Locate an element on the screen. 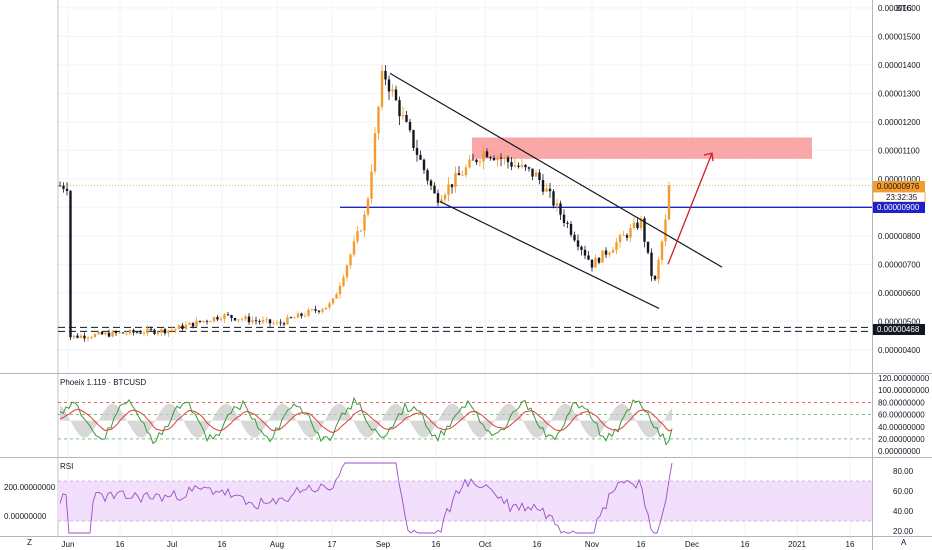 This screenshot has height=550, width=932. x-tick-label: Sep is located at coordinates (383, 544).